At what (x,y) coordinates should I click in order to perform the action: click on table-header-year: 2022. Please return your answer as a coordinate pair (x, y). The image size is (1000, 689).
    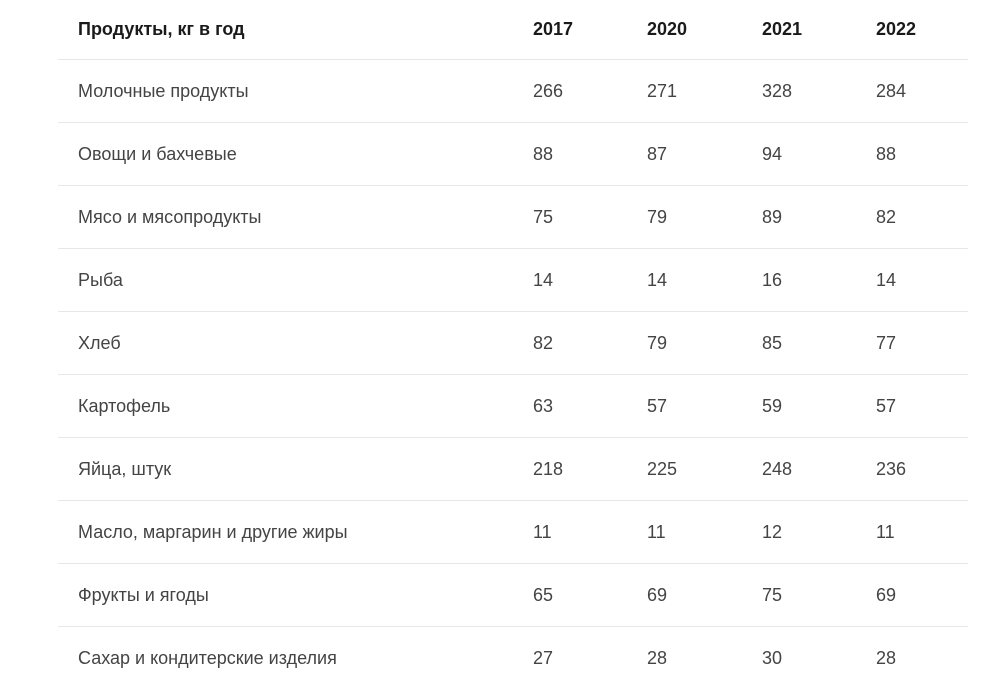
    Looking at the image, I should click on (922, 30).